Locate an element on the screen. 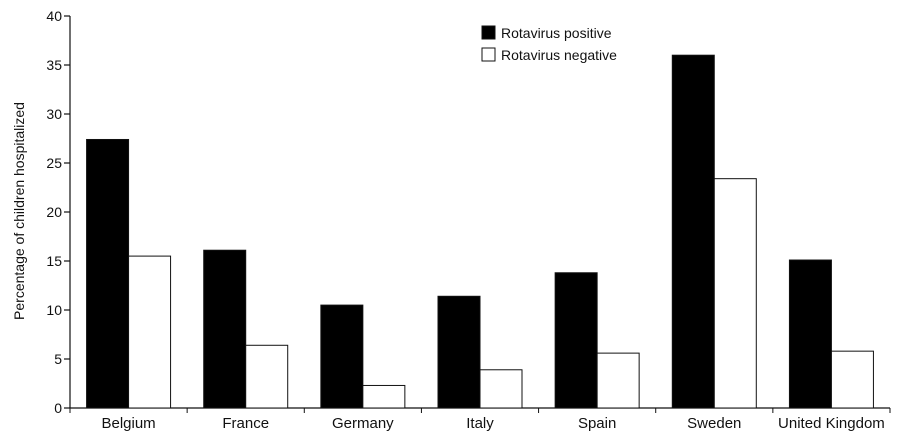  legend-label: Rotavirus positive is located at coordinates (556, 33).